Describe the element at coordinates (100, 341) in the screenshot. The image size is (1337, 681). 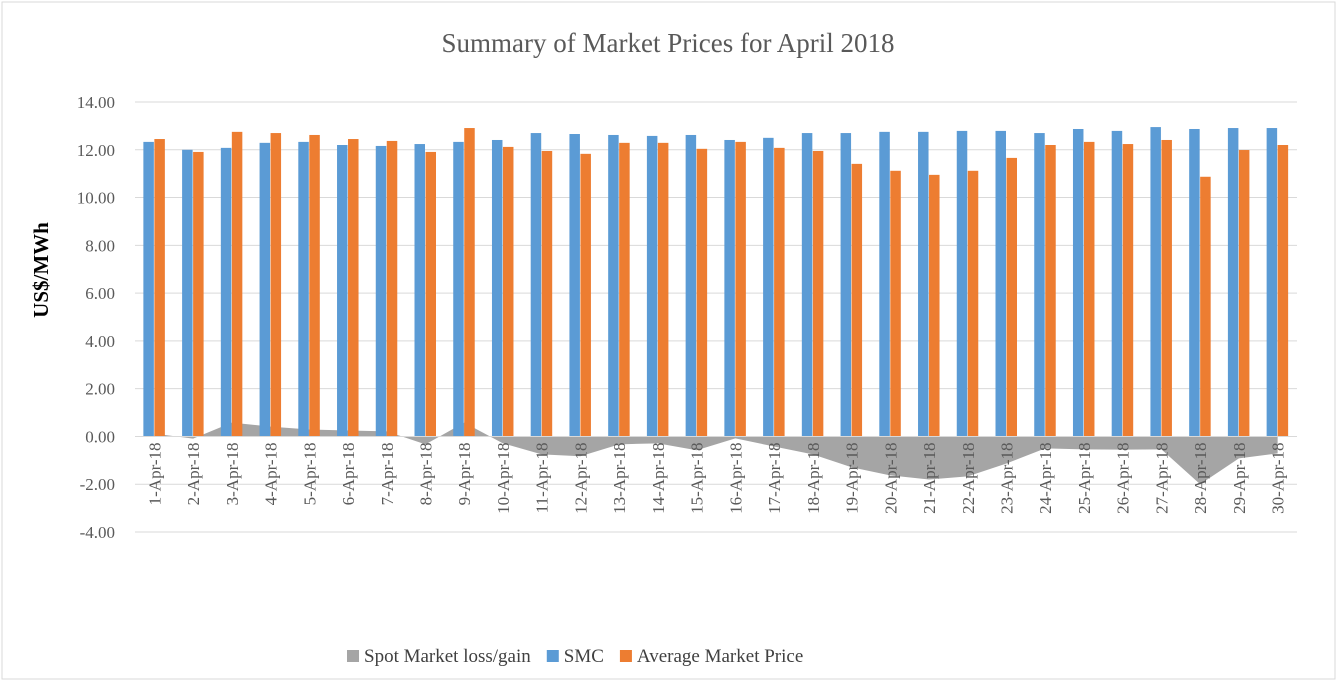
I see `y-tick-label: 4.00` at that location.